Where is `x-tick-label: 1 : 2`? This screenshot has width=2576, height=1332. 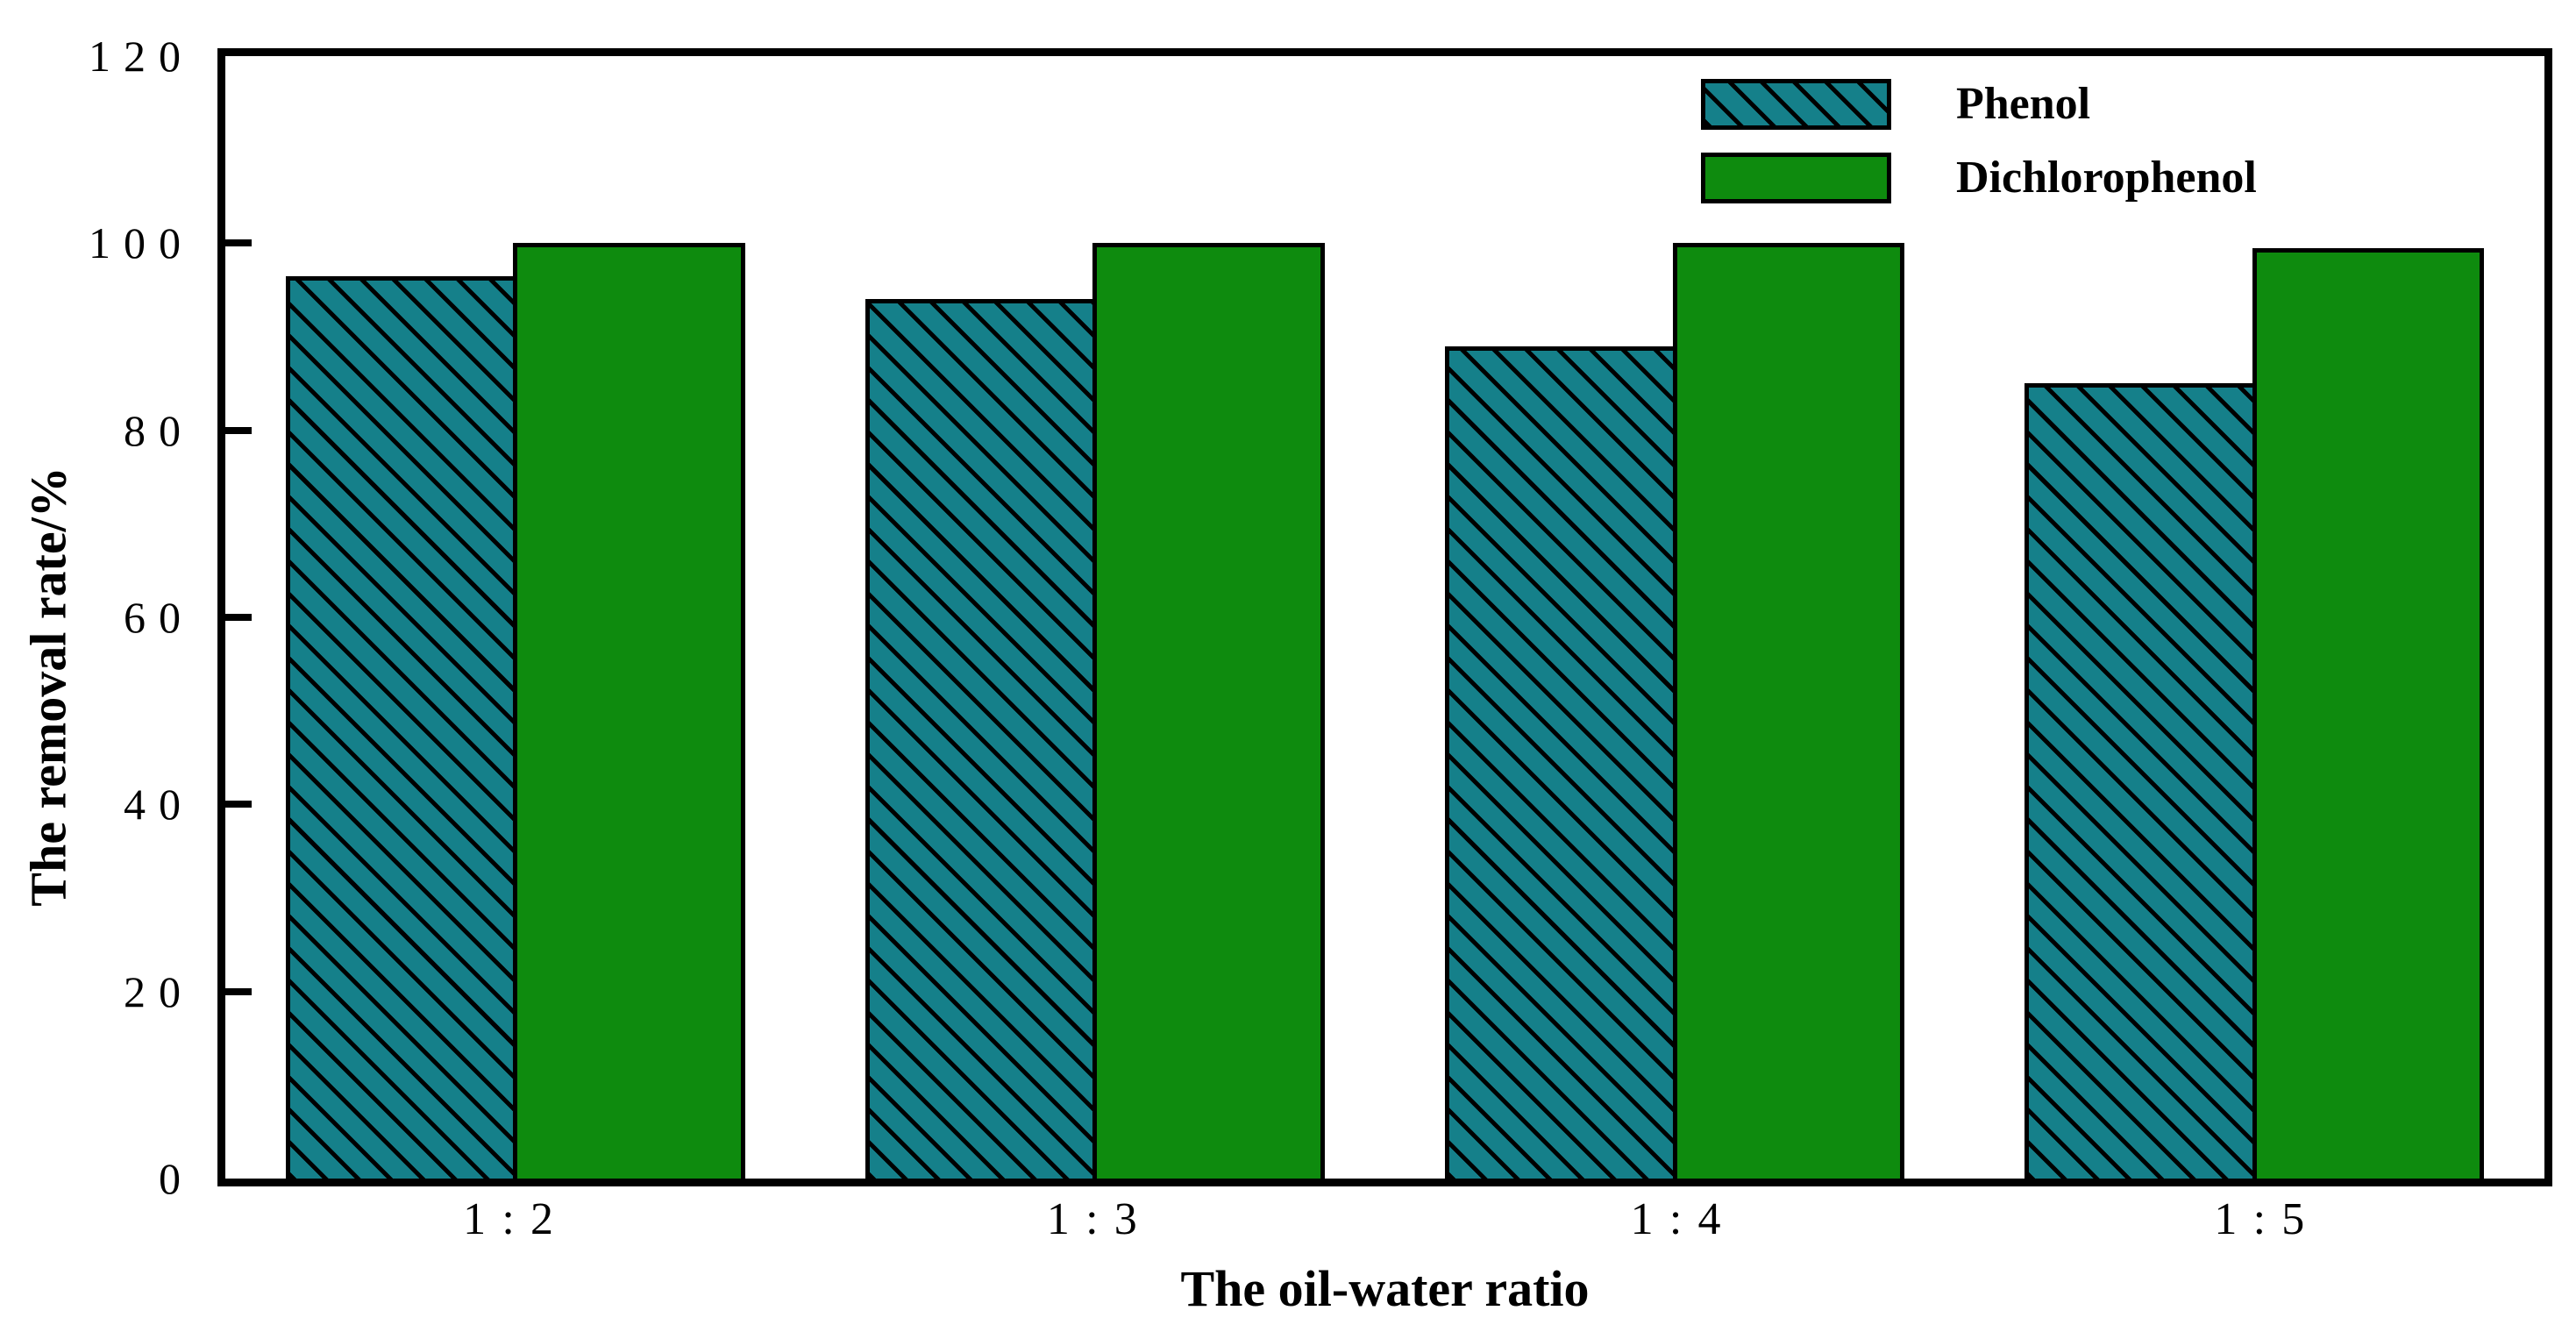 x-tick-label: 1 : 2 is located at coordinates (509, 1219).